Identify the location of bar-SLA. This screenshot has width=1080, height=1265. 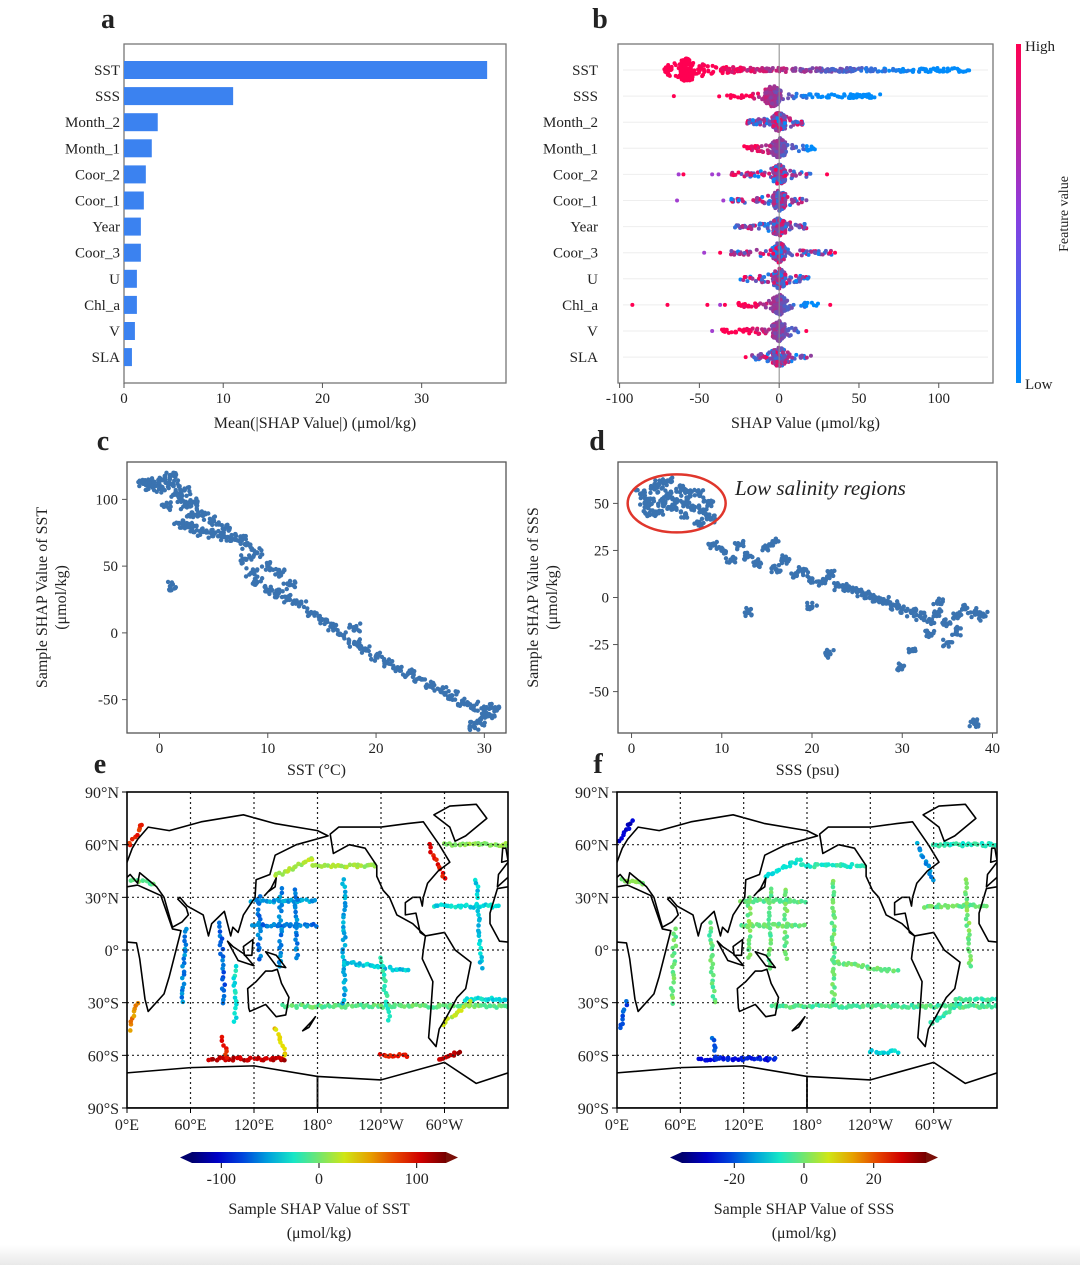
(128, 357).